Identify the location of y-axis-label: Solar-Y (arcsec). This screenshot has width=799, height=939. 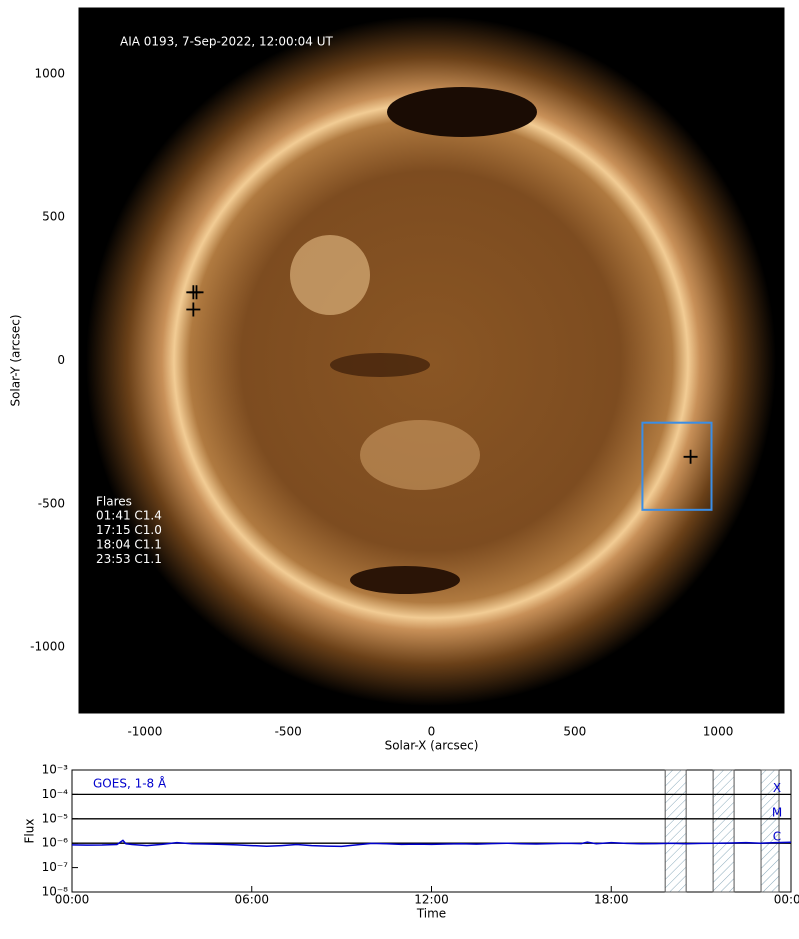
(16, 360).